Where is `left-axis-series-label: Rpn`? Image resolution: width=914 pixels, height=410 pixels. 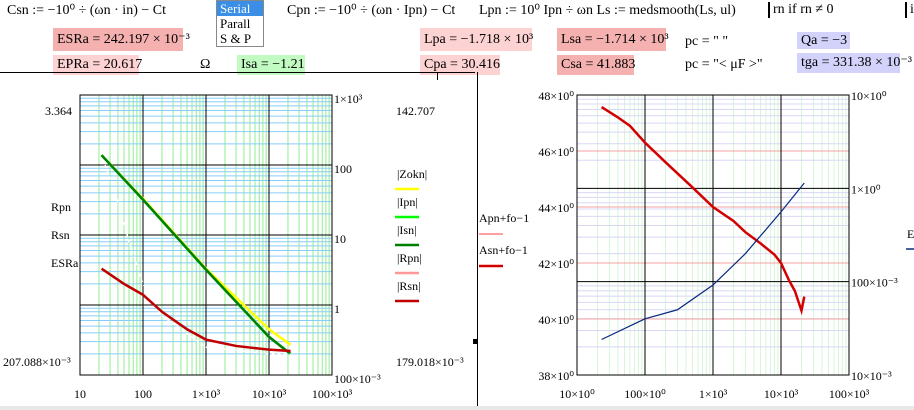 left-axis-series-label: Rpn is located at coordinates (61, 207).